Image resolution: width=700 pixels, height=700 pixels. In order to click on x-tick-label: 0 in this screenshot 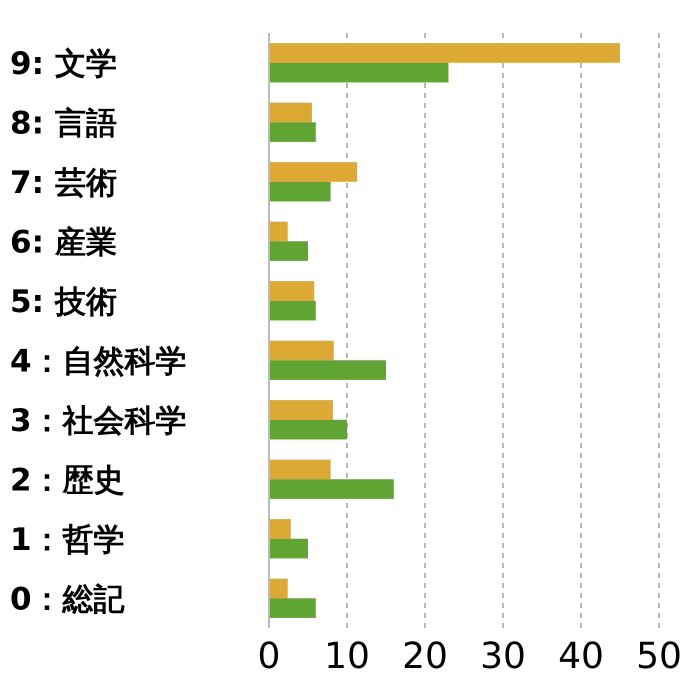, I will do `click(269, 656)`.